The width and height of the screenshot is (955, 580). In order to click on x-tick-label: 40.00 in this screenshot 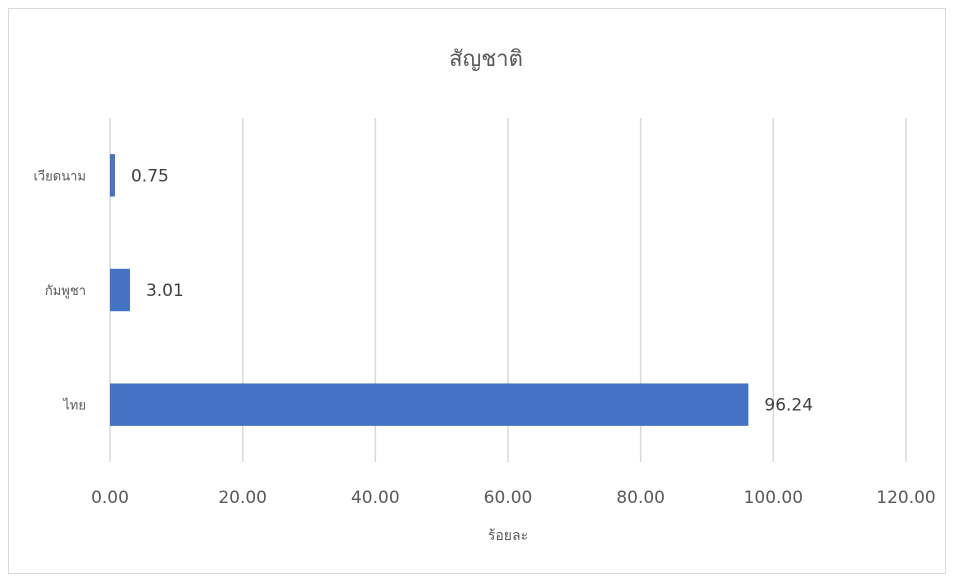, I will do `click(375, 498)`.